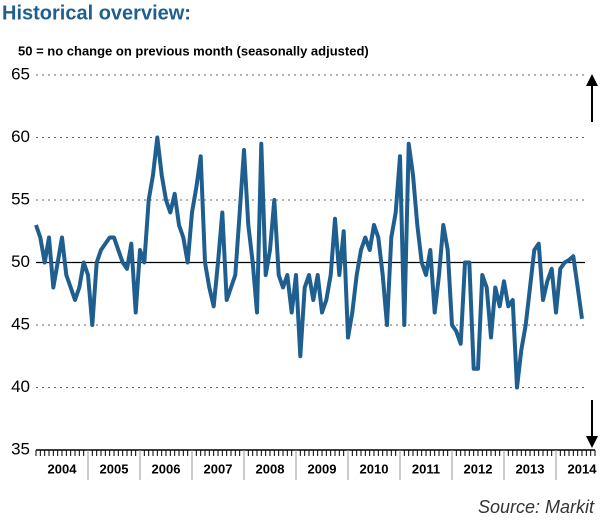 This screenshot has height=525, width=604. Describe the element at coordinates (322, 468) in the screenshot. I see `x-tick-label: 2009` at that location.